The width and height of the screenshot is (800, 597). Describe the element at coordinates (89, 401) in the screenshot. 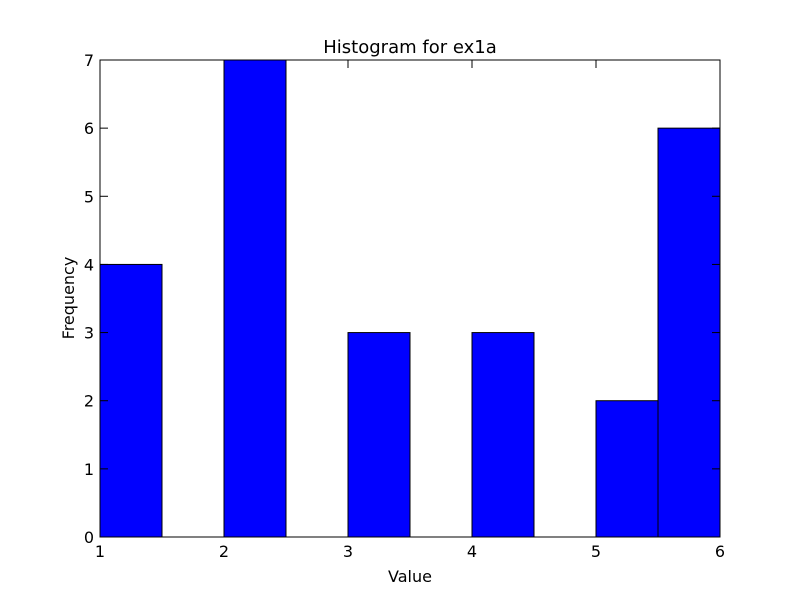

I see `y-tick-label: 2` at that location.